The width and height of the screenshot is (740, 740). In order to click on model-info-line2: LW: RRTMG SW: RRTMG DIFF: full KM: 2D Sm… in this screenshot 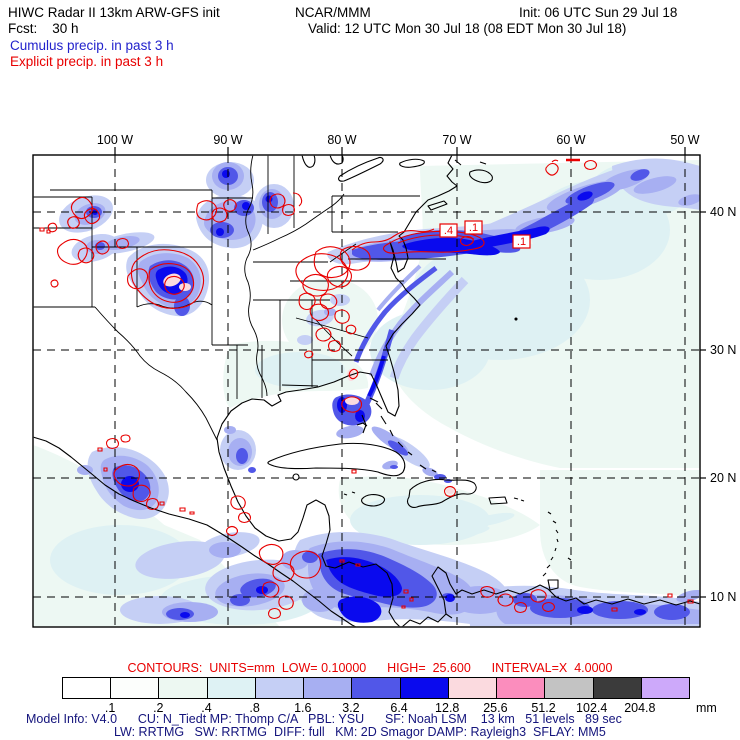, I will do `click(360, 732)`.